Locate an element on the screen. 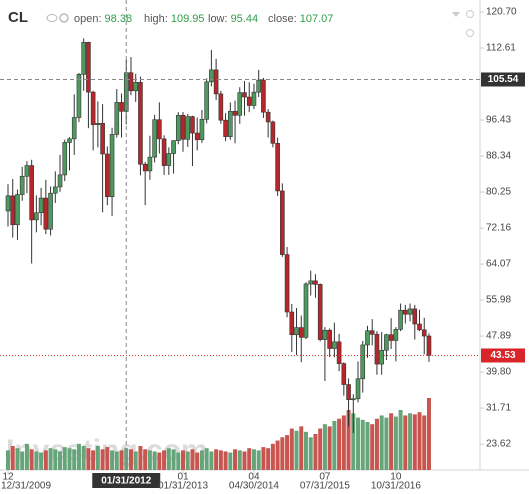 Image resolution: width=529 pixels, height=494 pixels. header-label: high: is located at coordinates (156, 19).